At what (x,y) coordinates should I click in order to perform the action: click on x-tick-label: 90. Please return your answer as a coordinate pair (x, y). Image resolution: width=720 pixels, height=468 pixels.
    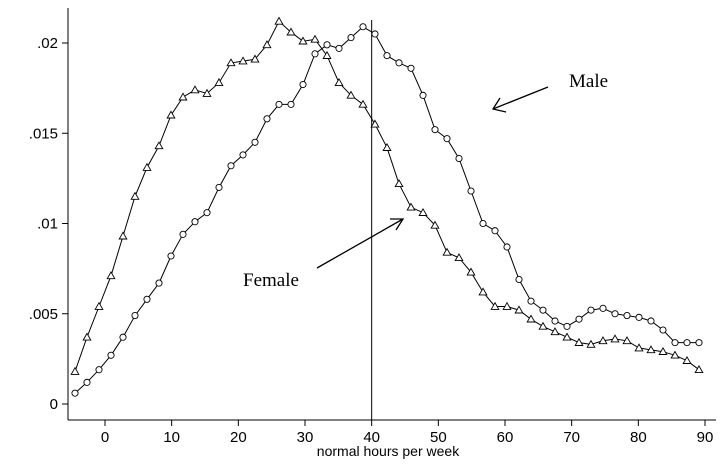
    Looking at the image, I should click on (705, 437).